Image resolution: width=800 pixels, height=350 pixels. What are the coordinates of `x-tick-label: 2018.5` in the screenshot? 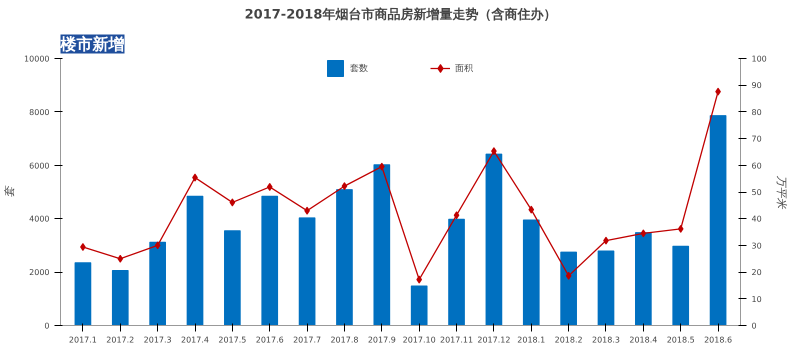 It's located at (680, 340).